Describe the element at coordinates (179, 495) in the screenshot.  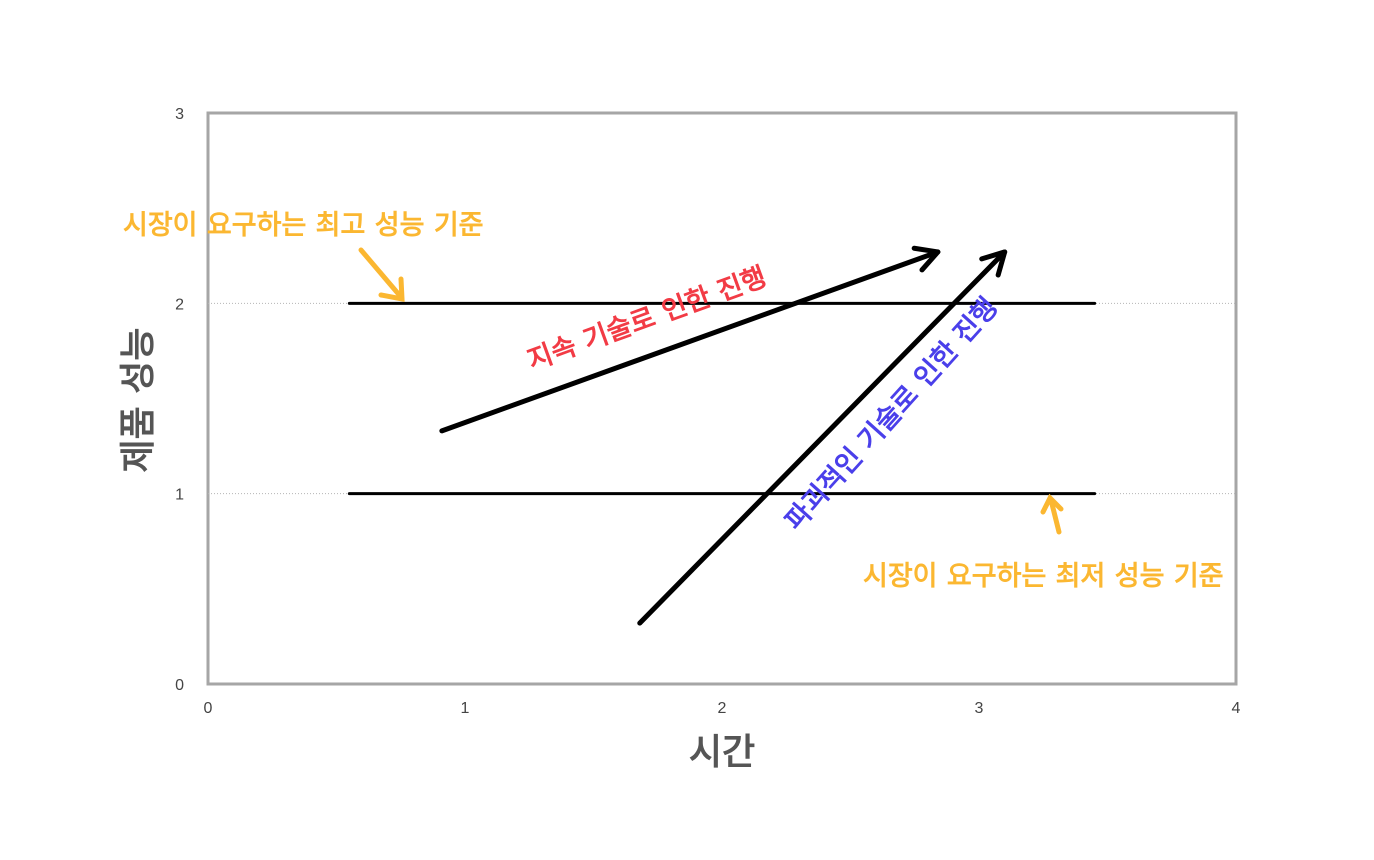
I see `y-tick-label: 1` at that location.